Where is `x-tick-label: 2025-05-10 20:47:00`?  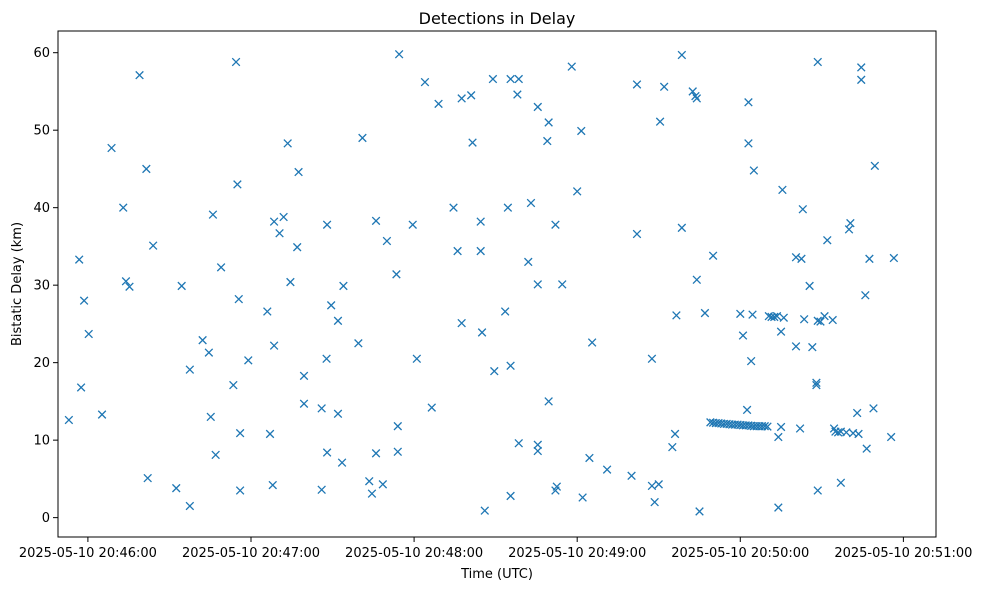
x-tick-label: 2025-05-10 20:47:00 is located at coordinates (251, 553).